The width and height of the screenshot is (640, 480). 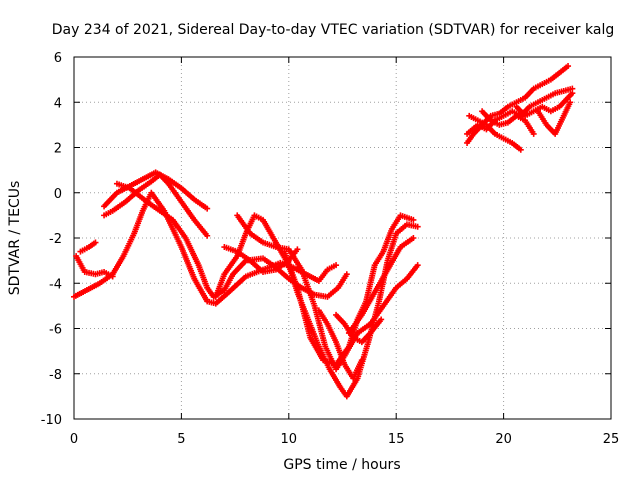 I want to click on x-tick-label: 15, so click(x=396, y=439).